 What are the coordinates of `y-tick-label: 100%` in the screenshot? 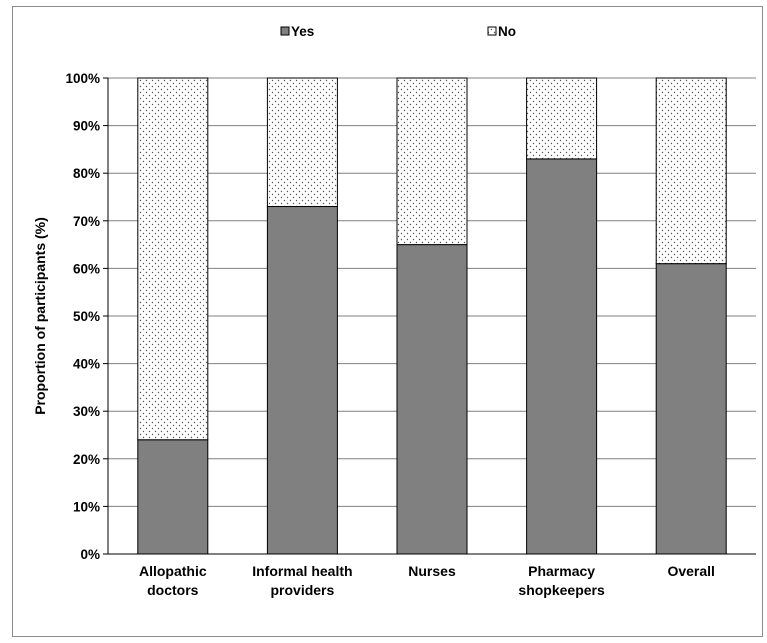 It's located at (82, 78).